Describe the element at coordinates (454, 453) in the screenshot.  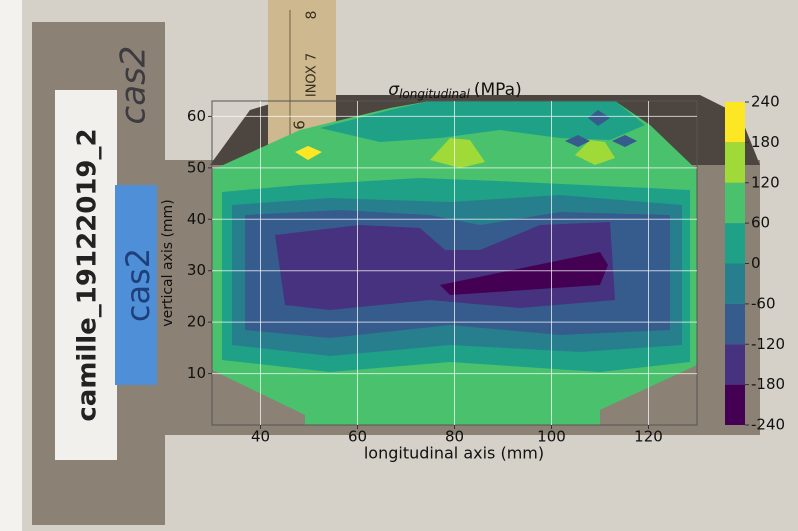
I see `x-axis-label: longitudinal axis (mm)` at that location.